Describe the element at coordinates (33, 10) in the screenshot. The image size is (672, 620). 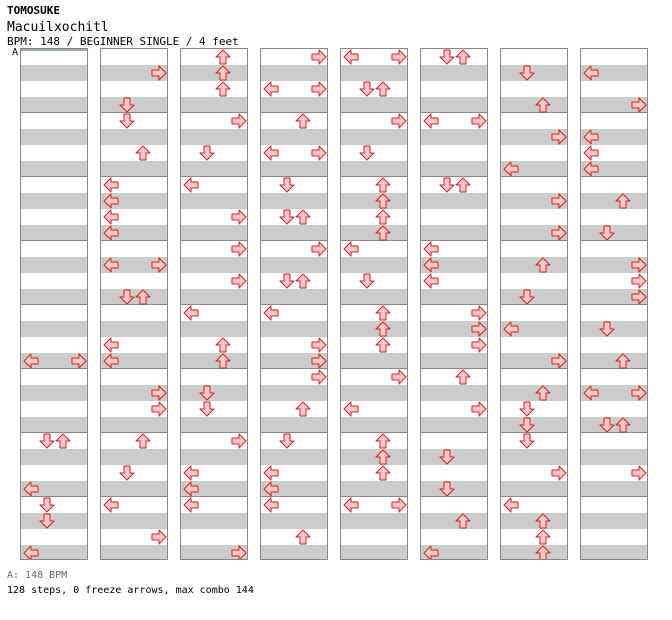
I see `song-artist: TOMOSUKE` at that location.